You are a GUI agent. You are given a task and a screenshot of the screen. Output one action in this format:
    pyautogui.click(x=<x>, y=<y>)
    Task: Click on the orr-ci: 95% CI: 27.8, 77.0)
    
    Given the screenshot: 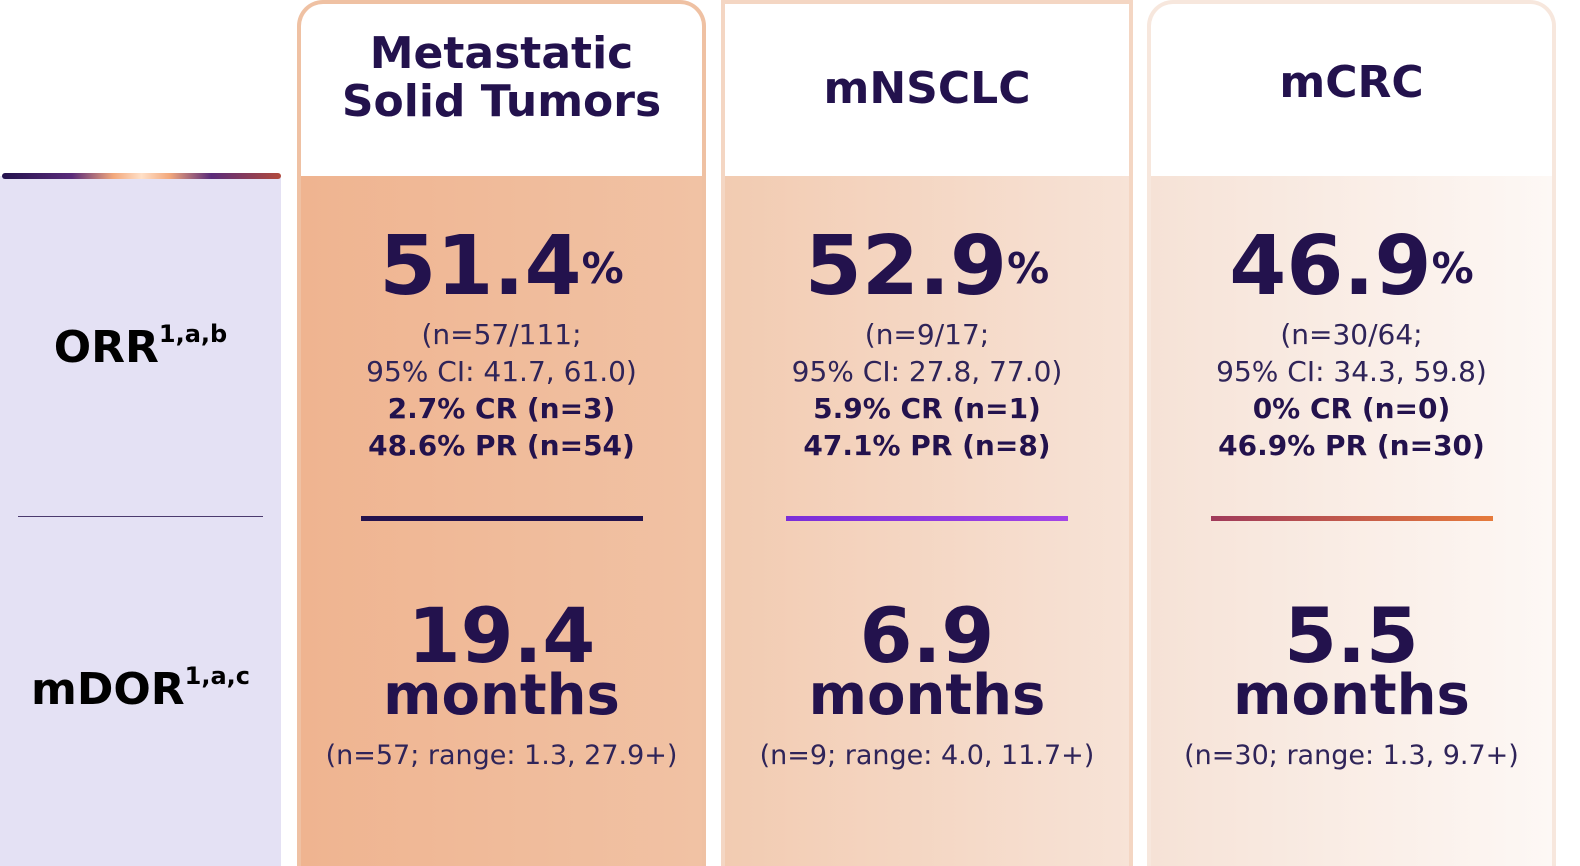 What is the action you would take?
    pyautogui.click(x=927, y=371)
    